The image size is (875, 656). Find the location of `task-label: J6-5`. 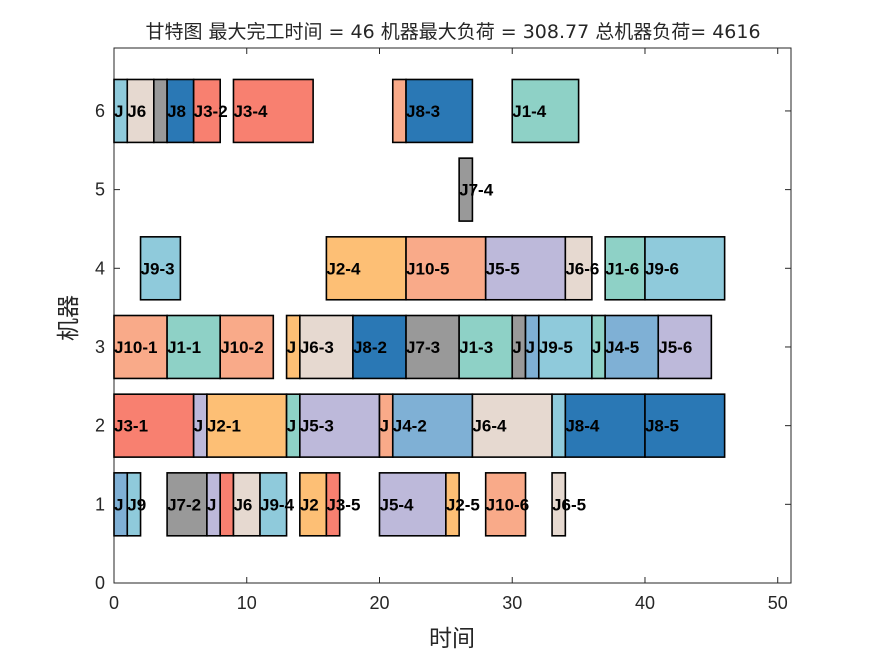

task-label: J6-5 is located at coordinates (569, 504).